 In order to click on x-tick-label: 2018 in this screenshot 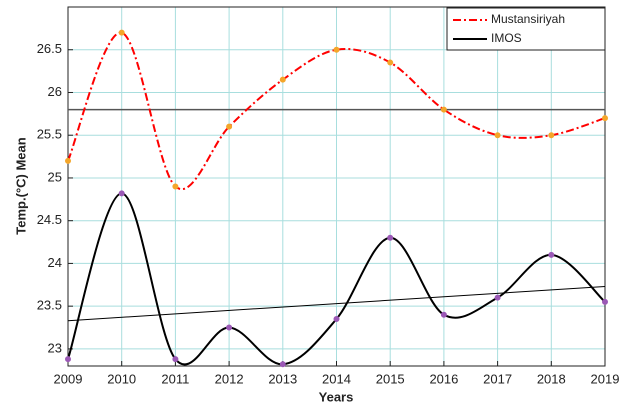, I will do `click(551, 378)`.